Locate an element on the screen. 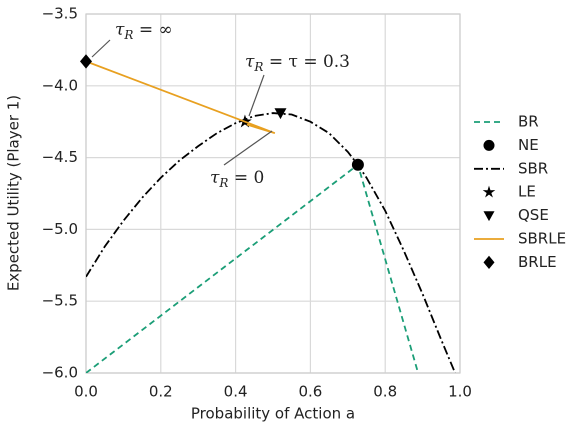 This screenshot has width=581, height=431. y-tick-label: −3.5 is located at coordinates (60, 14).